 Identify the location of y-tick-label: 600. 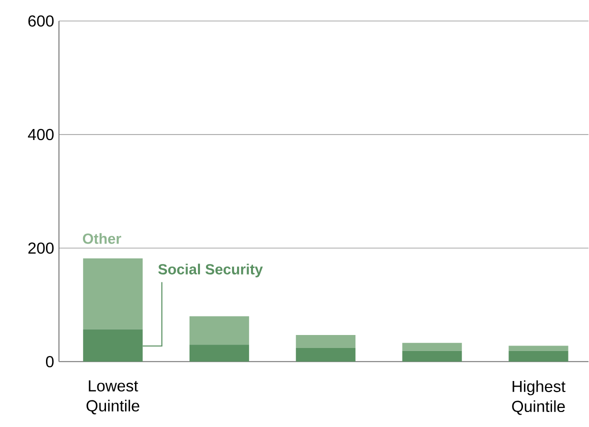
(41, 21).